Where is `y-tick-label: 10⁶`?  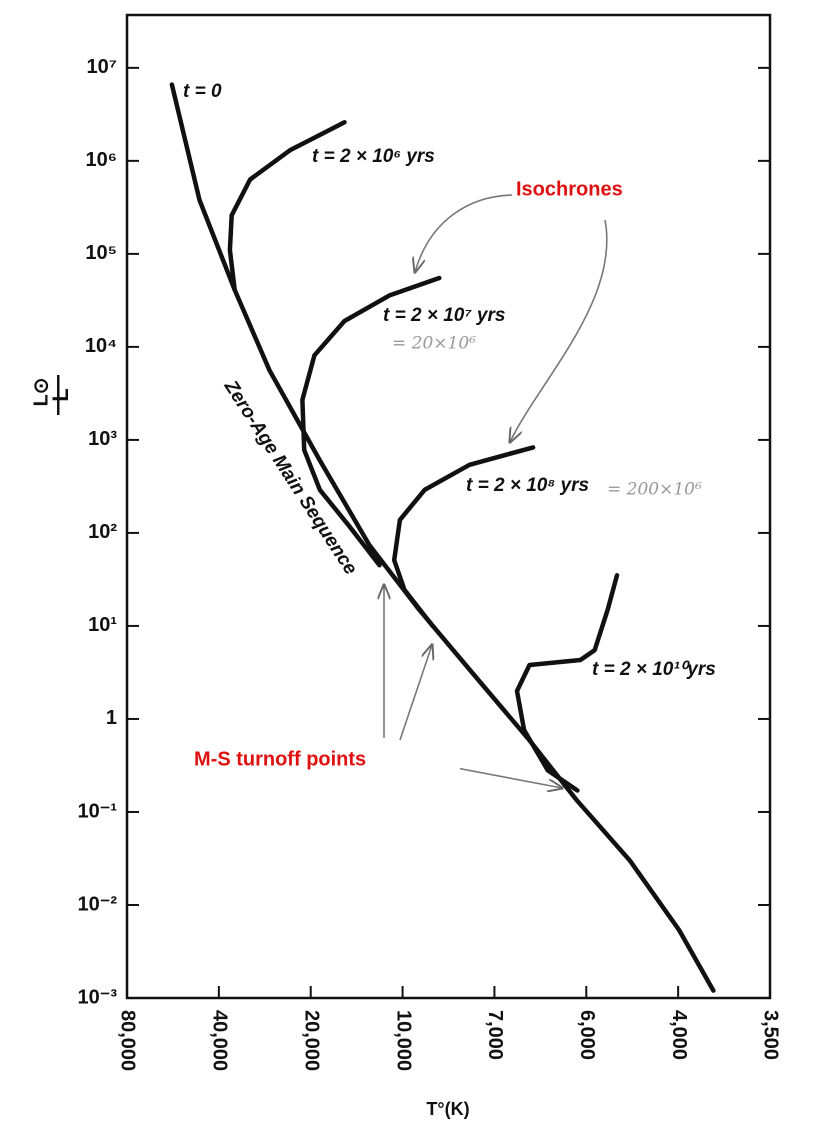 y-tick-label: 10⁶ is located at coordinates (101, 160).